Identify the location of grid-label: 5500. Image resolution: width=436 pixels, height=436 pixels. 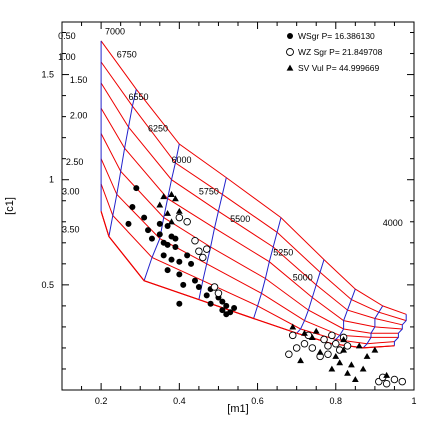
(240, 219).